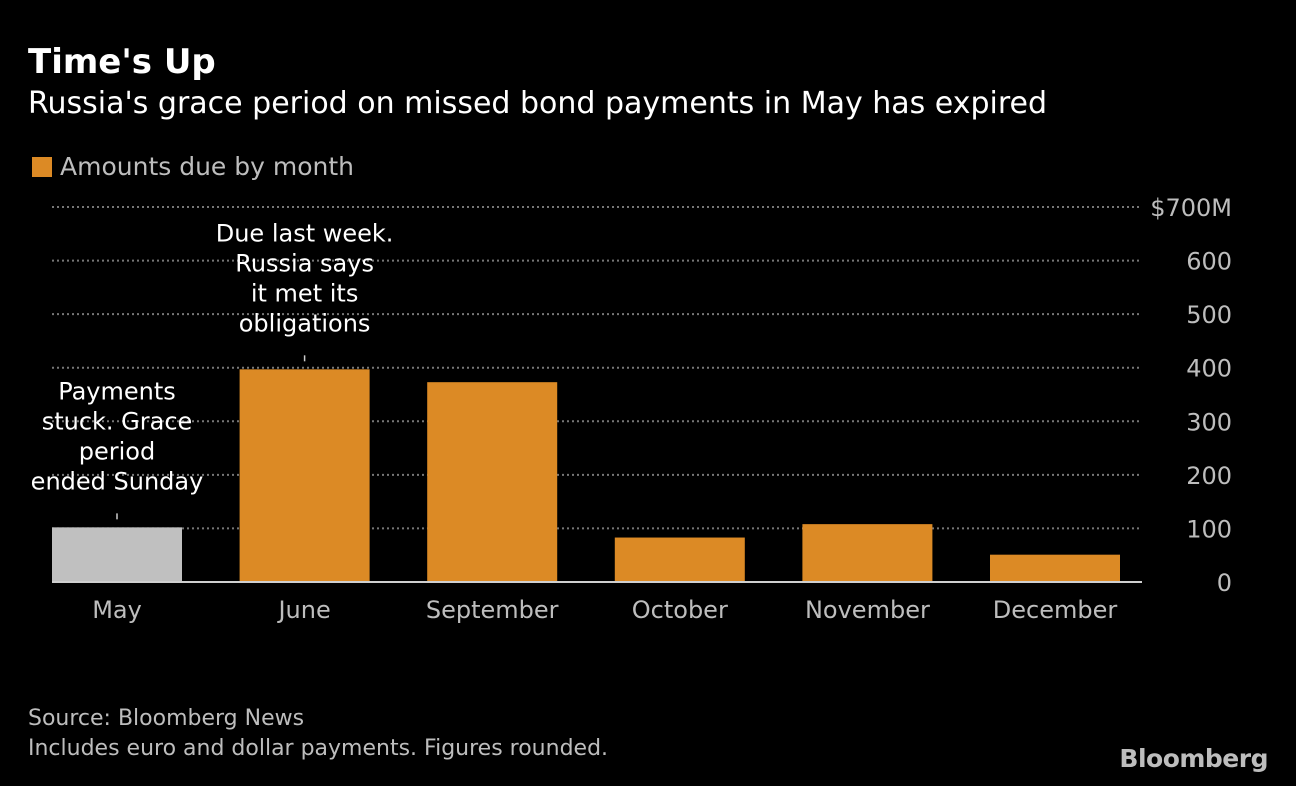 Image resolution: width=1296 pixels, height=786 pixels. Describe the element at coordinates (304, 293) in the screenshot. I see `annotation-text: it met its` at that location.